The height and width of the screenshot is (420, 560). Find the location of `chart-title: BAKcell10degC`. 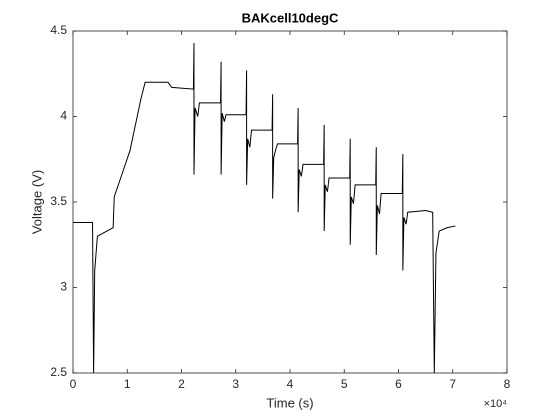

chart-title: BAKcell10degC is located at coordinates (290, 17).